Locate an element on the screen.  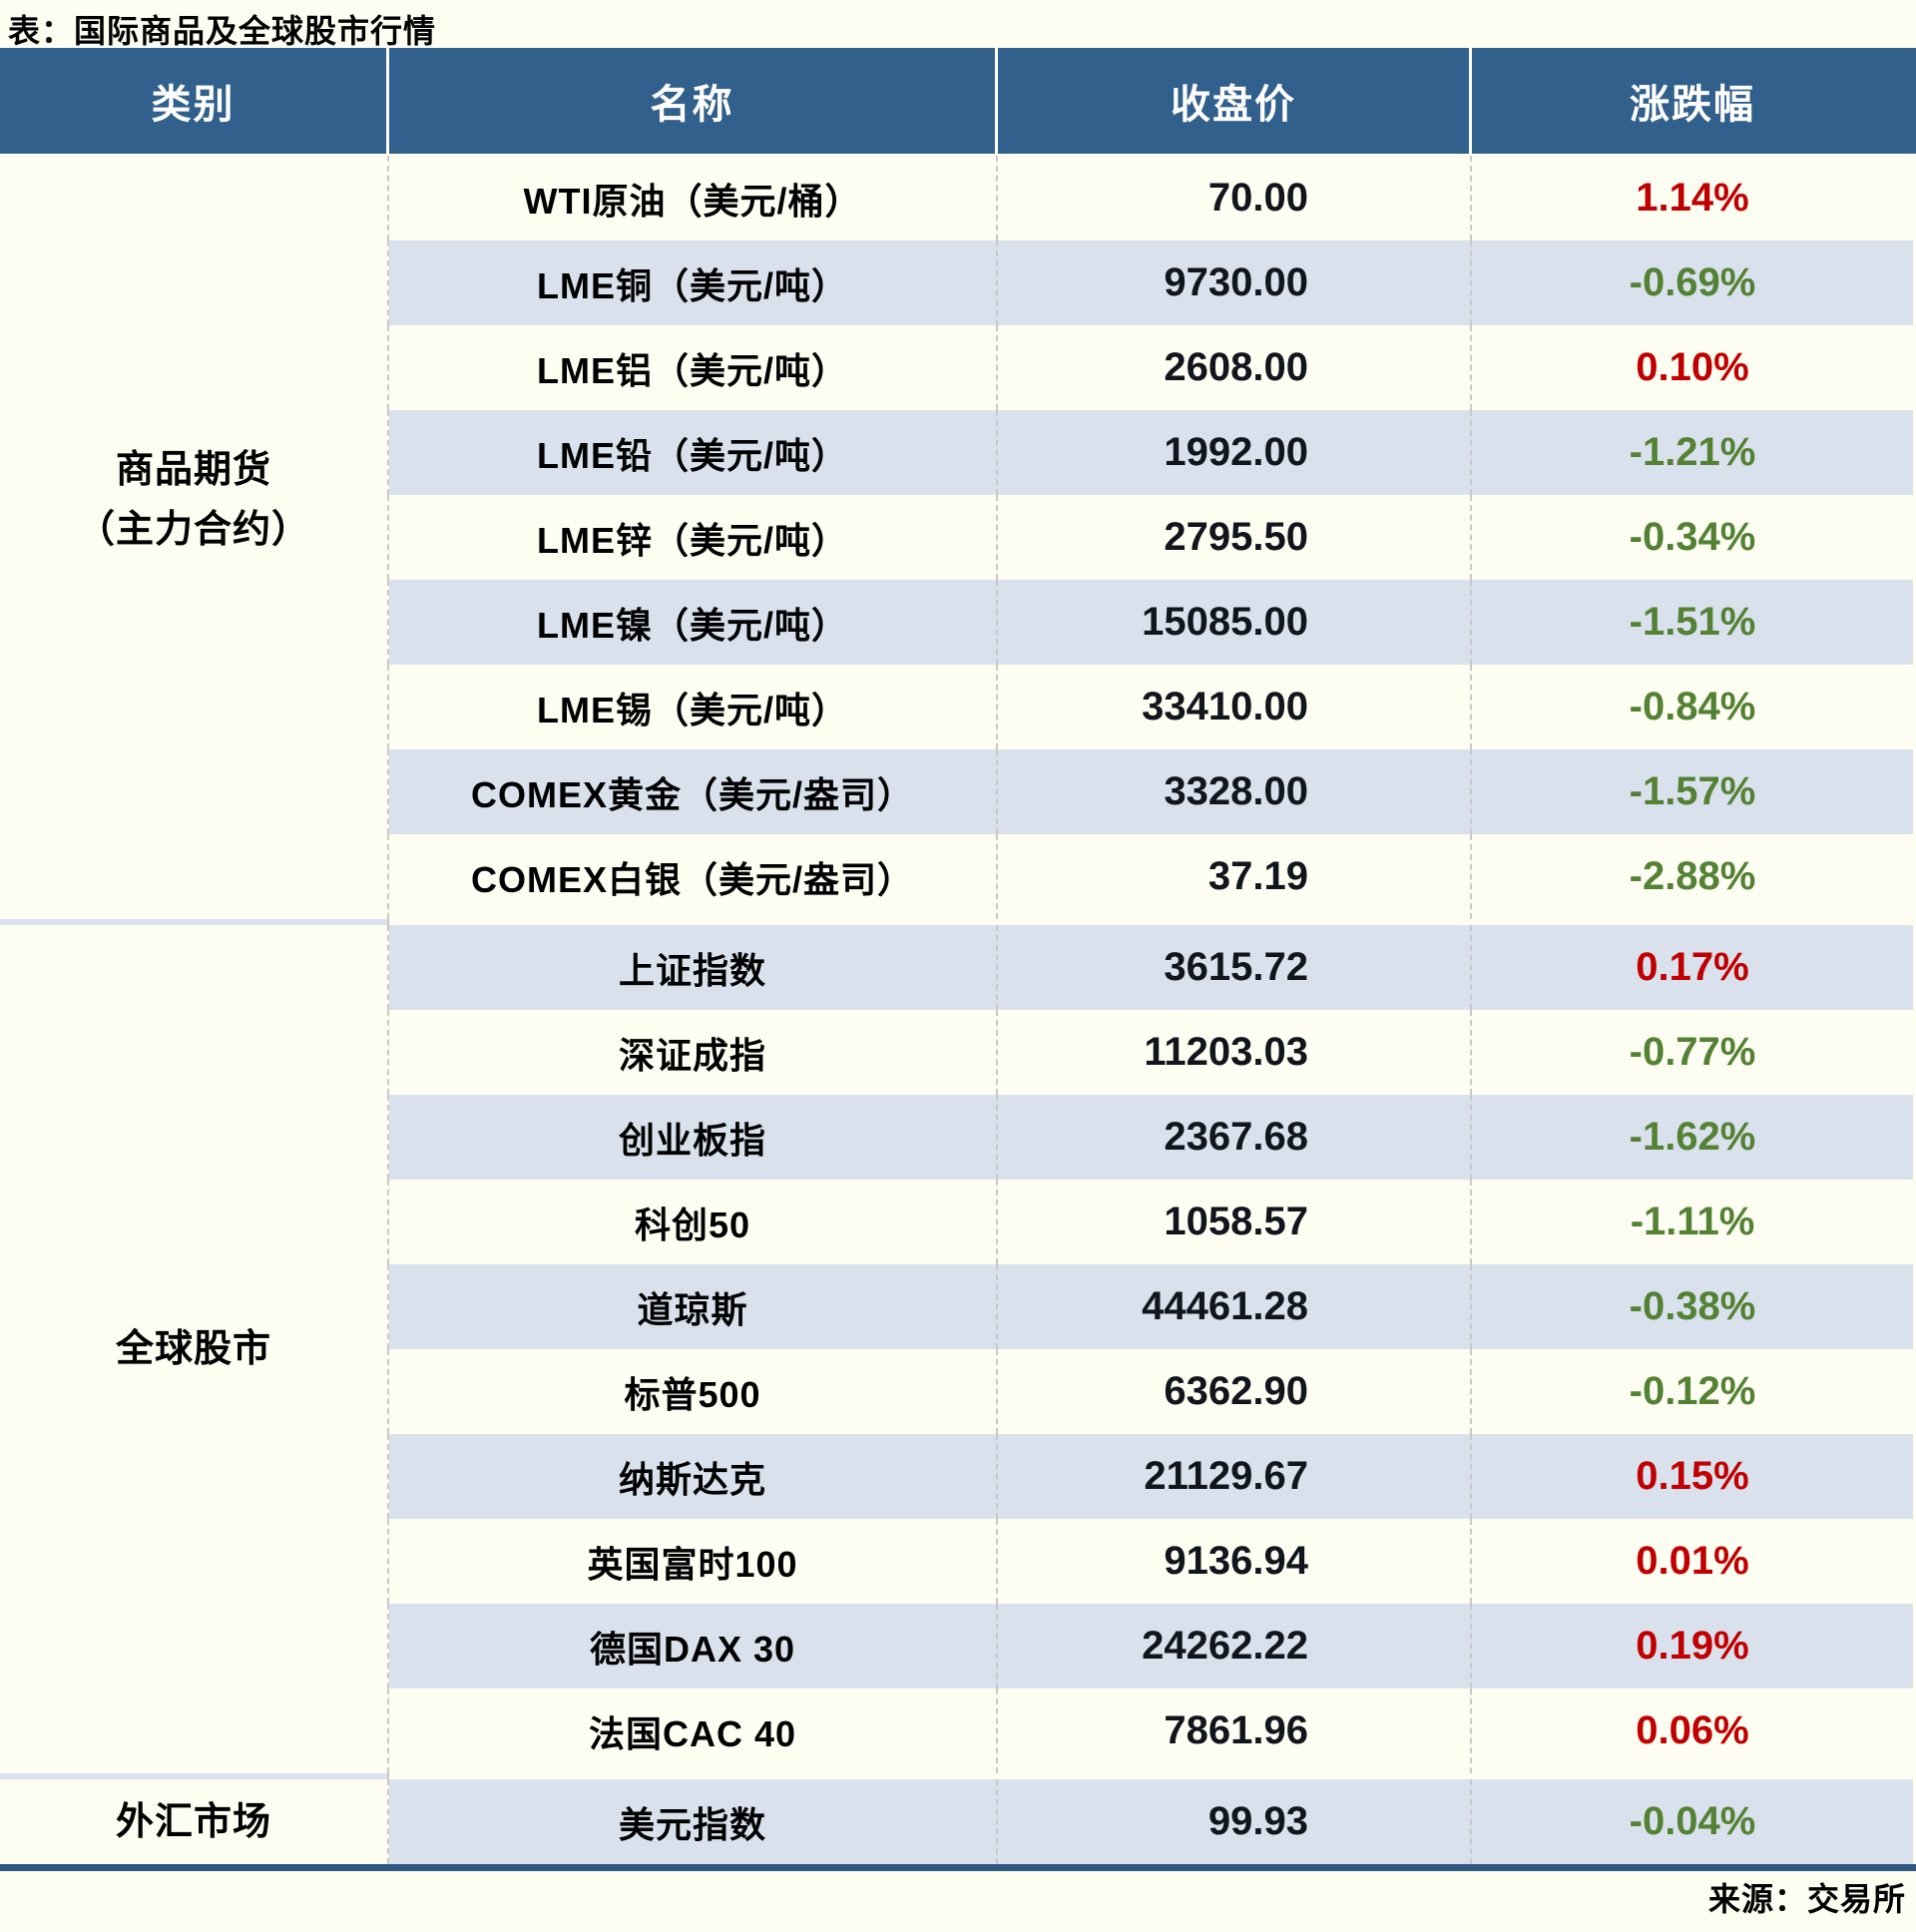
change-percent: -0.12% is located at coordinates (1692, 1391).